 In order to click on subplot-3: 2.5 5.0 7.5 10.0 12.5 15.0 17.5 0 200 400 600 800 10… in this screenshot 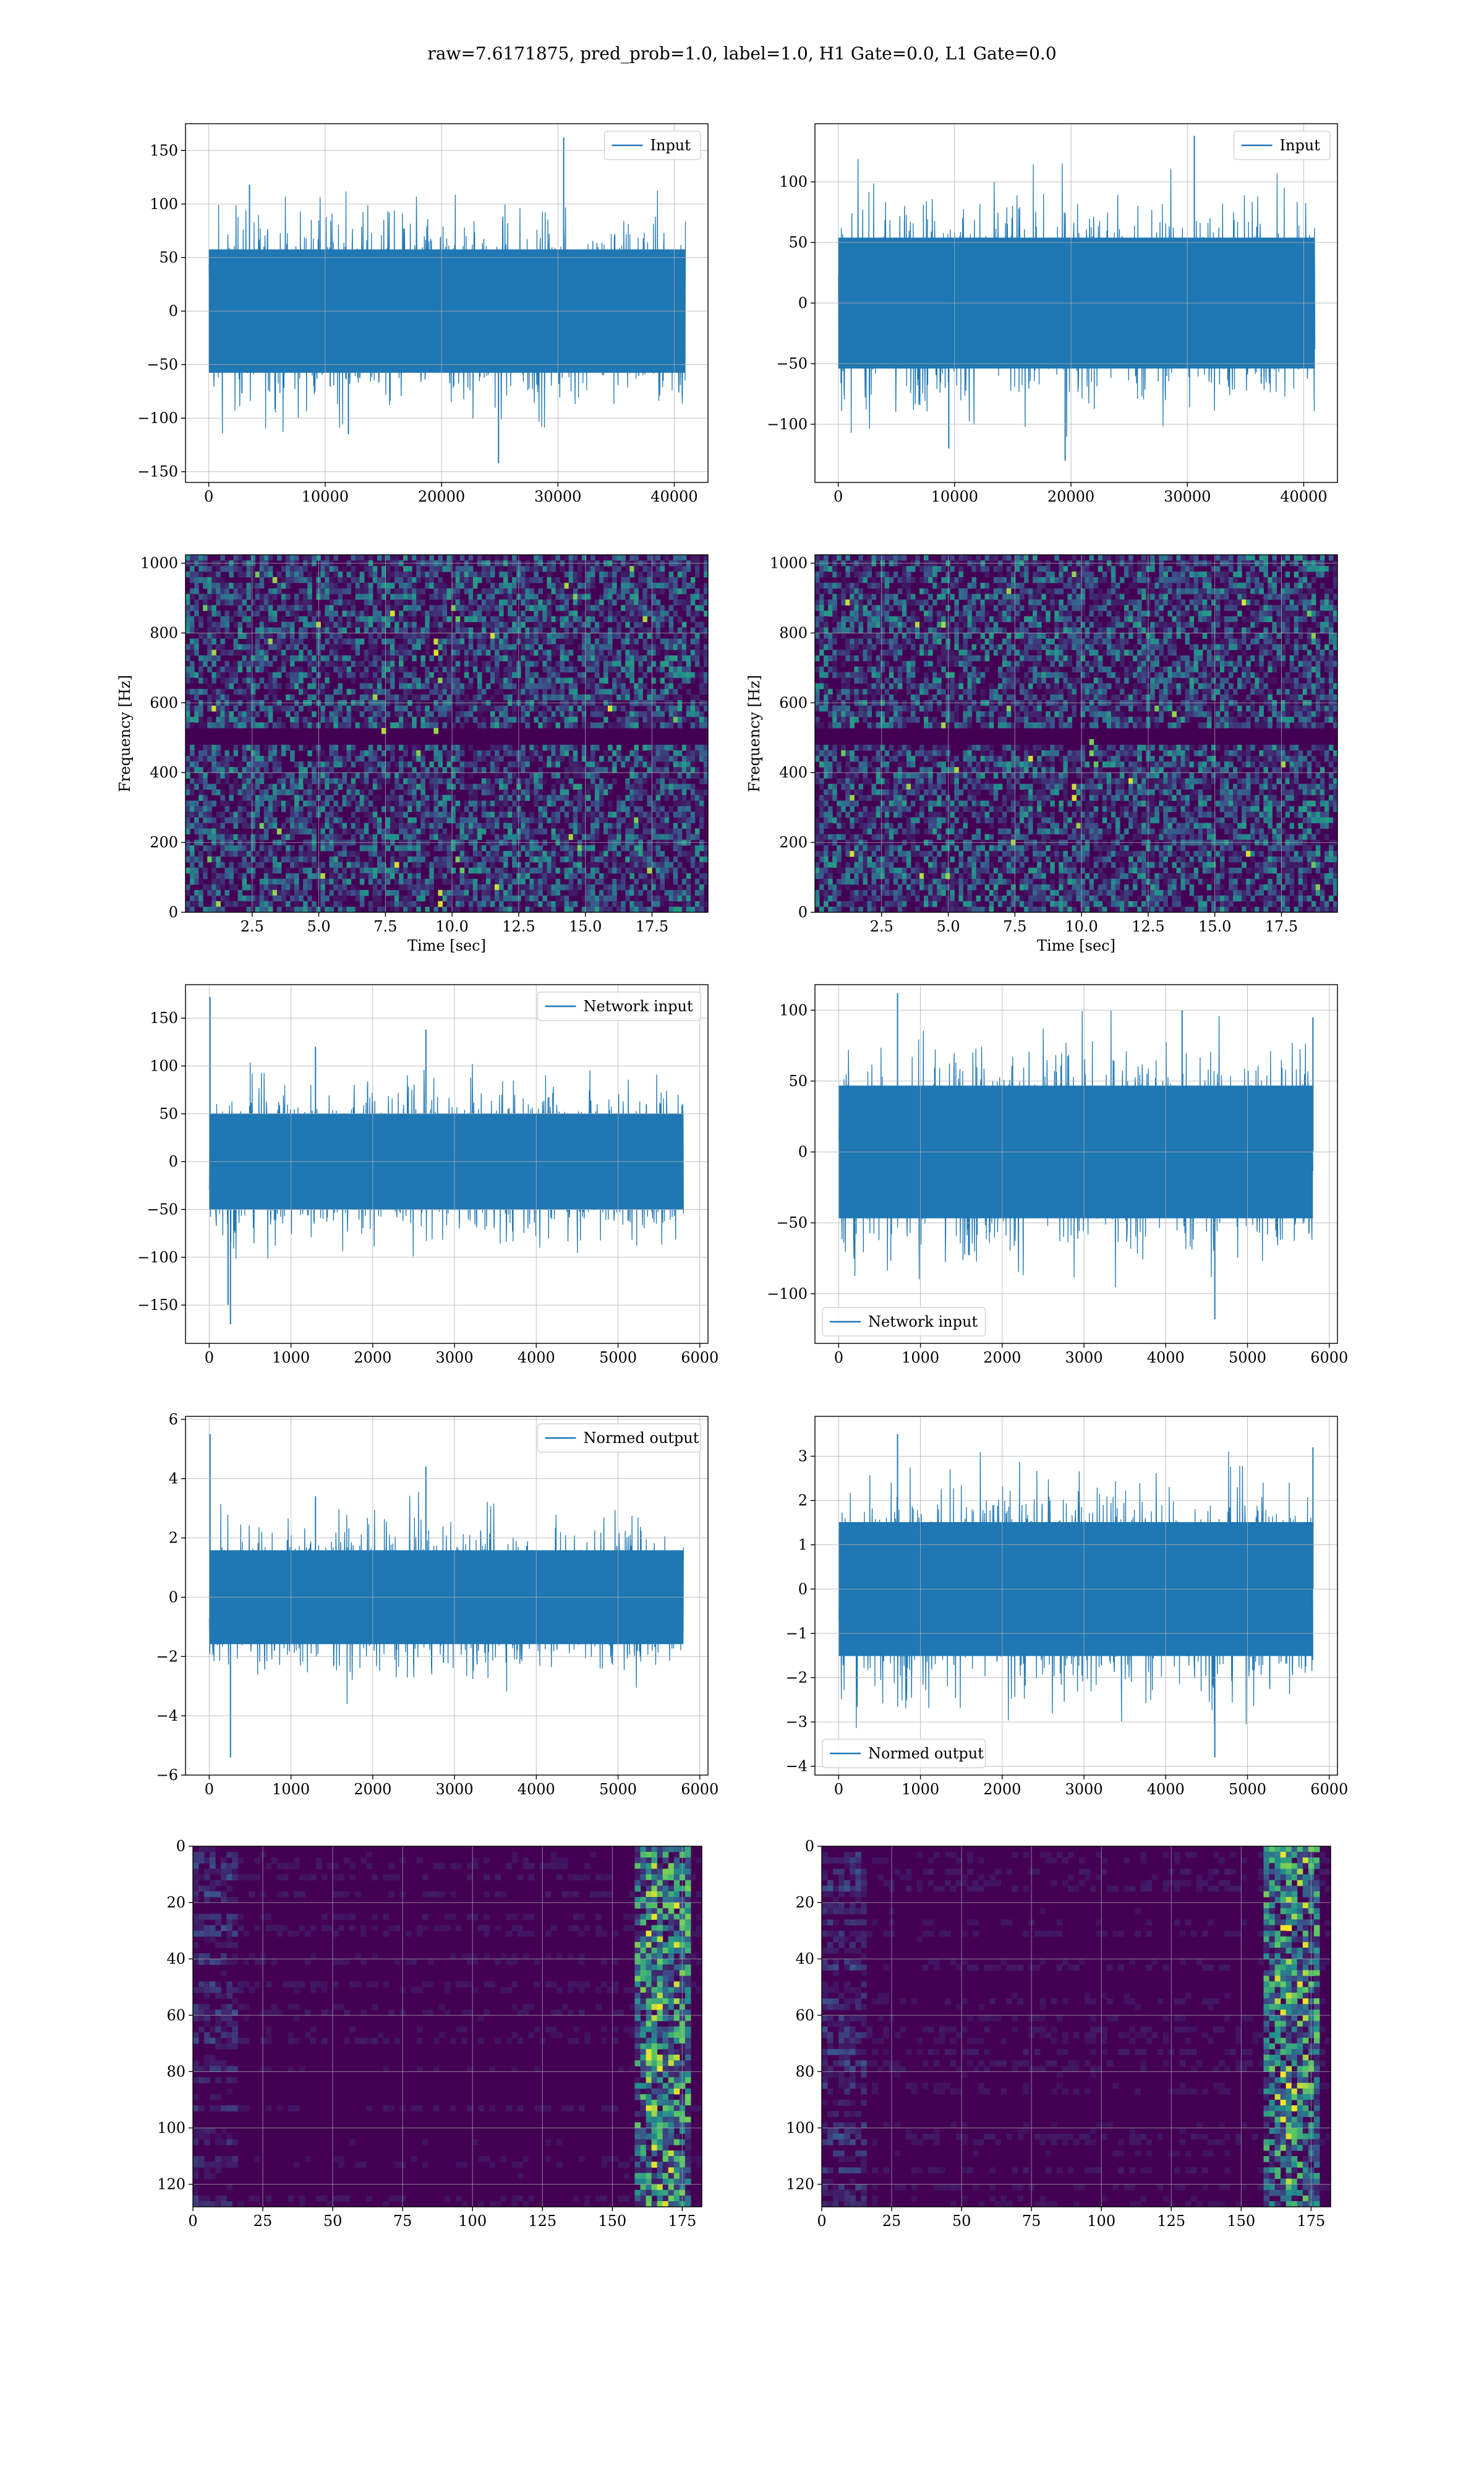, I will do `click(1042, 754)`.